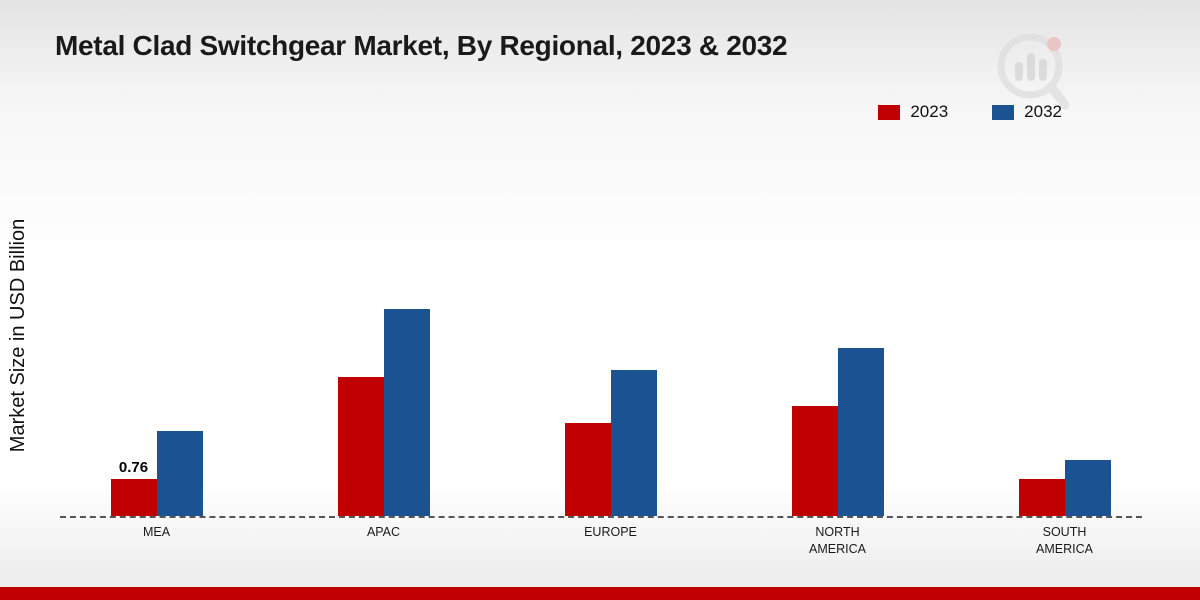 The image size is (1200, 600). Describe the element at coordinates (360, 446) in the screenshot. I see `bar-2023-apac` at that location.